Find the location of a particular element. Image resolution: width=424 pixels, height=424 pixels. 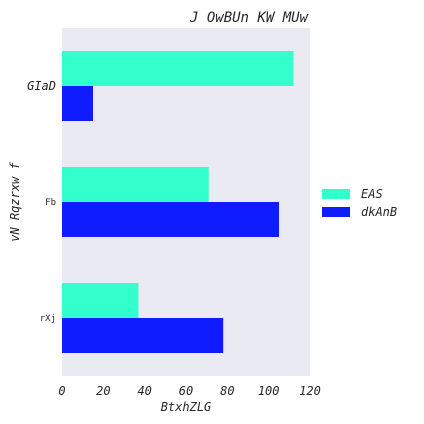

bar-EAS-GIaD is located at coordinates (178, 68).